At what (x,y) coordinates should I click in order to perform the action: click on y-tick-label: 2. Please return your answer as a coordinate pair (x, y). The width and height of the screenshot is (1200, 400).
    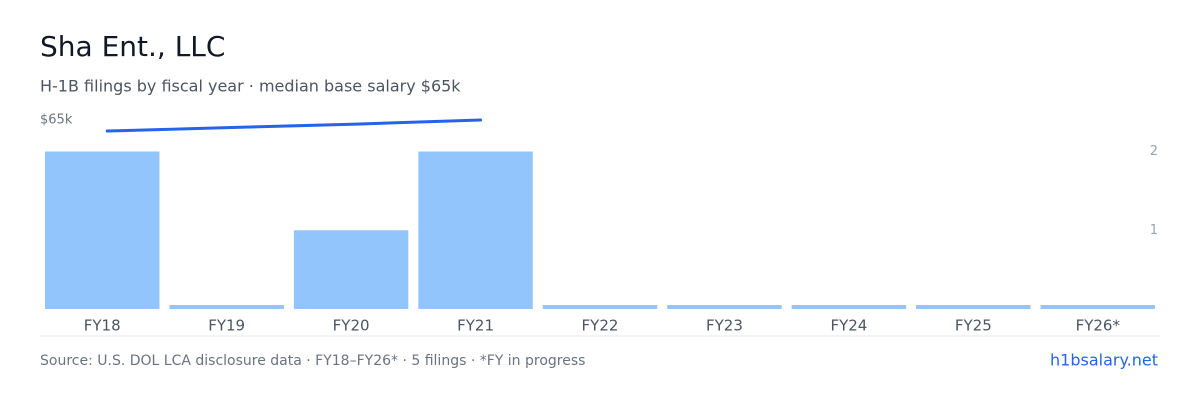
    Looking at the image, I should click on (1154, 151).